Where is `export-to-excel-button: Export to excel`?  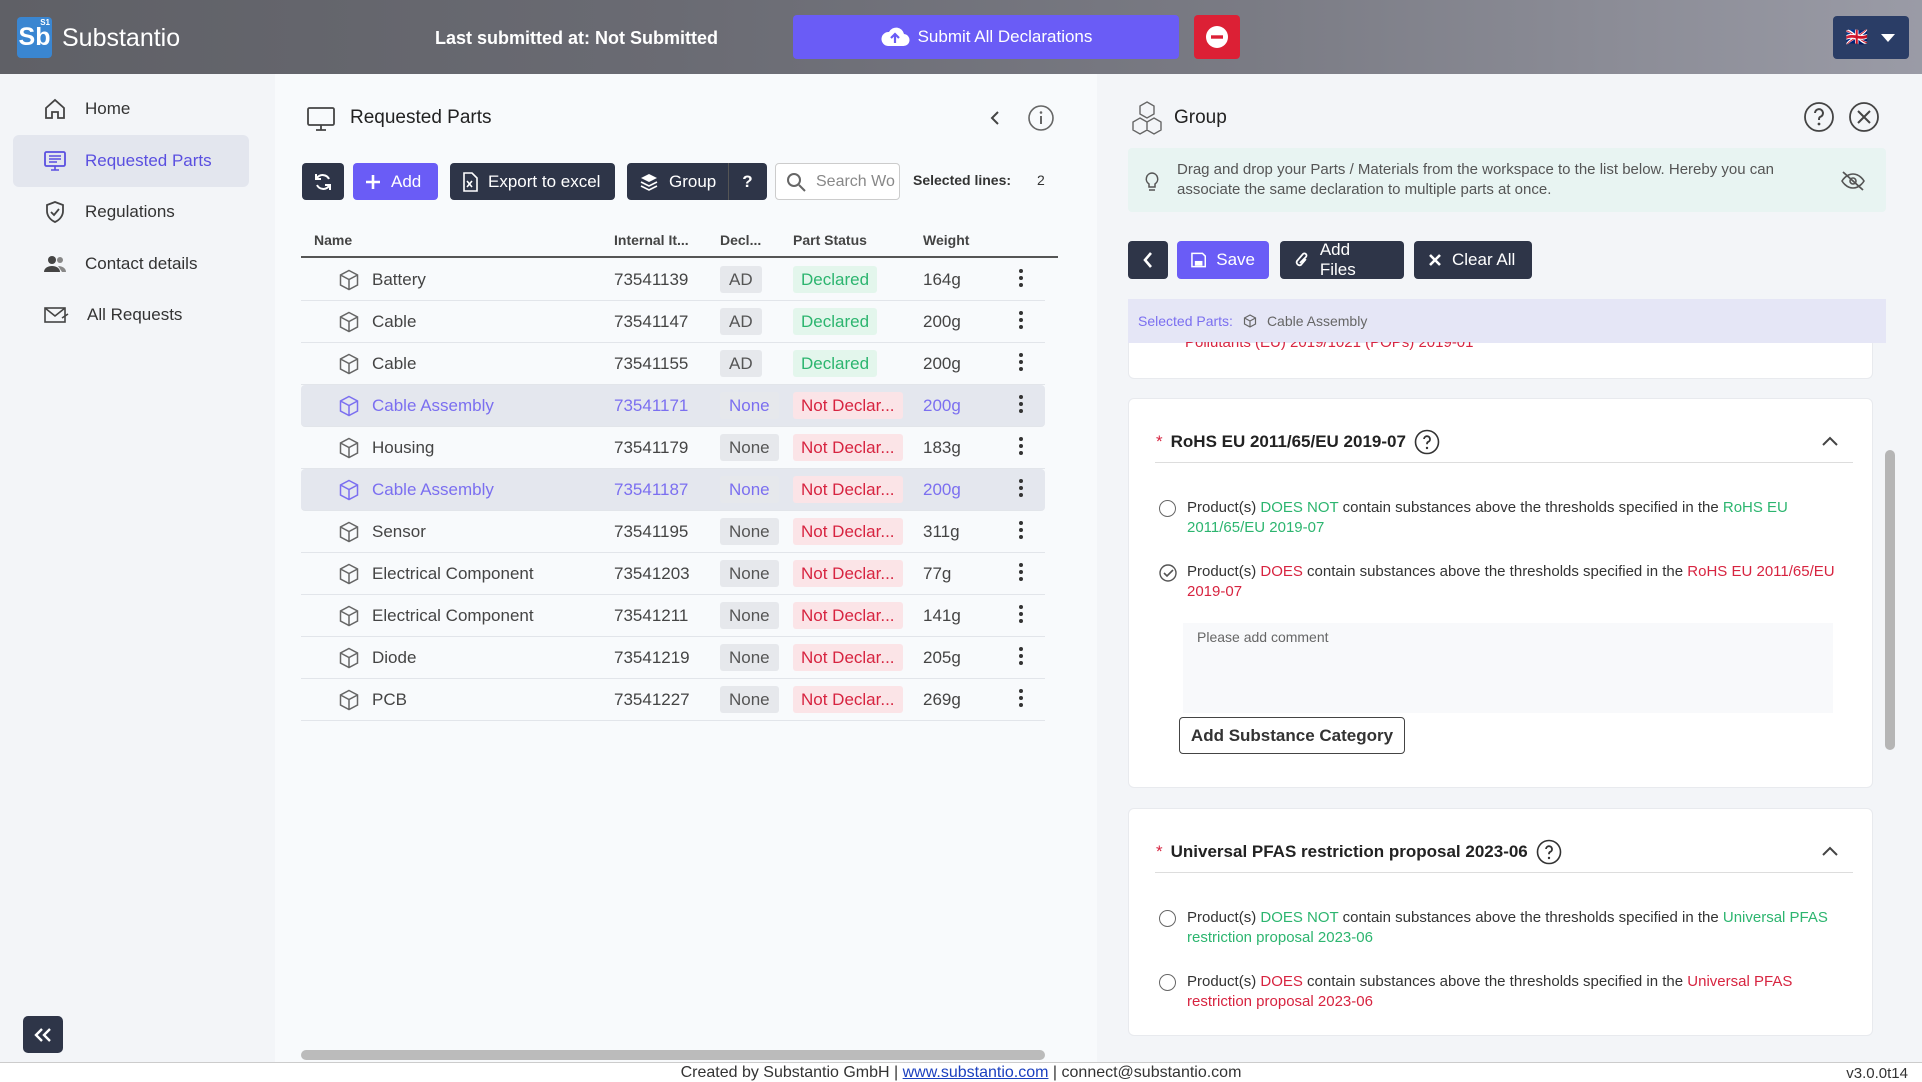 export-to-excel-button: Export to excel is located at coordinates (532, 181).